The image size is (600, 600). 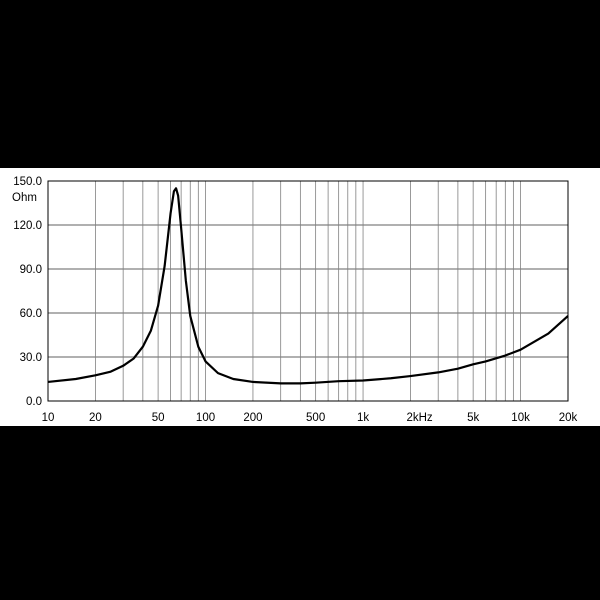 I want to click on x-tick-label: 500, so click(x=315, y=418).